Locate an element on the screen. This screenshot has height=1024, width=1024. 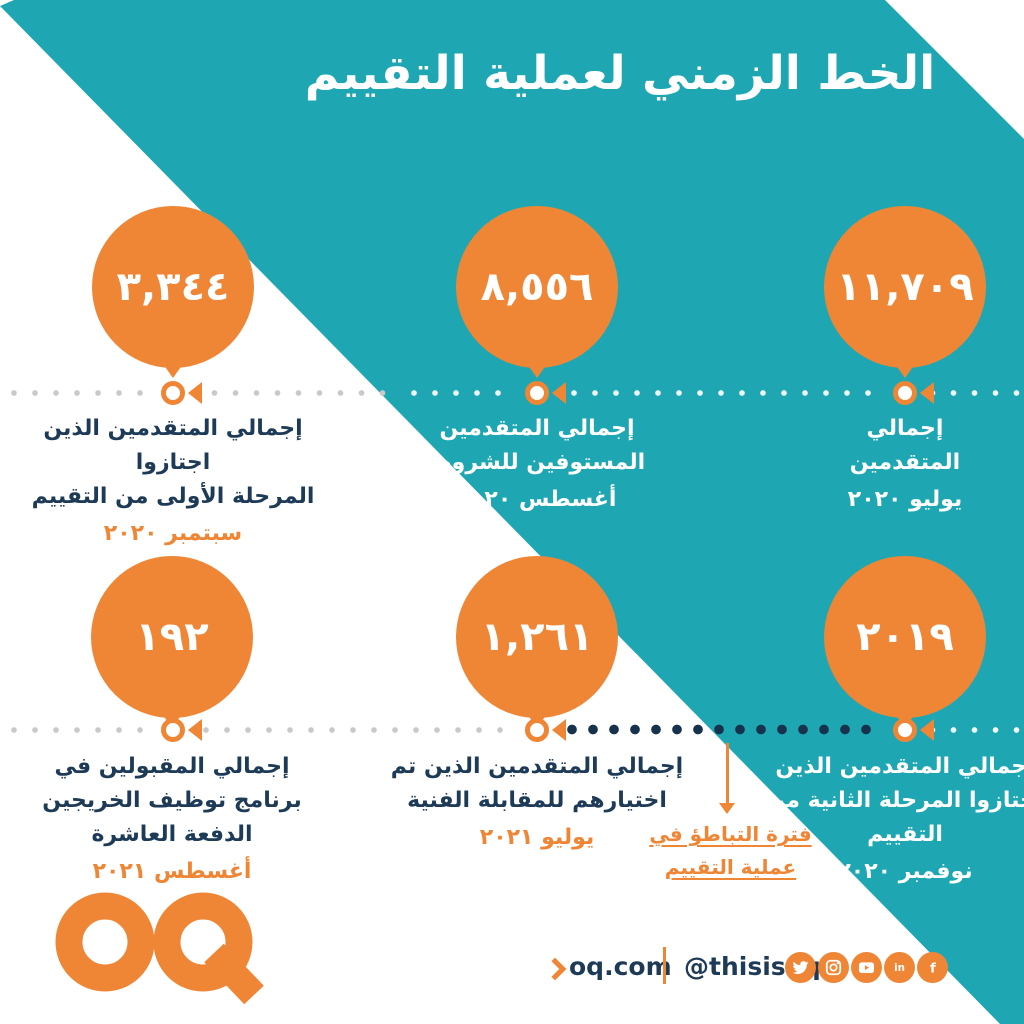
balloon-value: ٨,٥٥٦ is located at coordinates (537, 287).